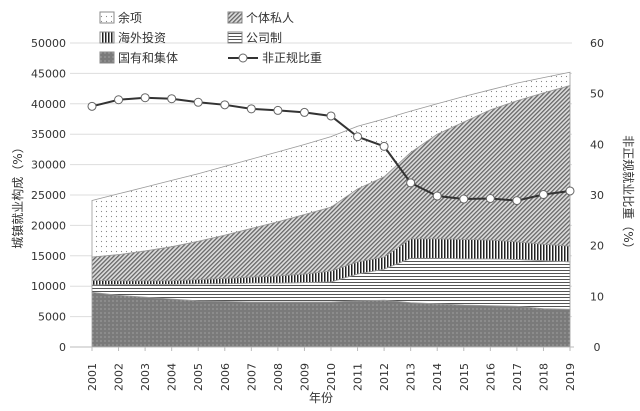 Image resolution: width=640 pixels, height=411 pixels. I want to click on y2-axis-label: 非正规就业比重（%）, so click(628, 194).